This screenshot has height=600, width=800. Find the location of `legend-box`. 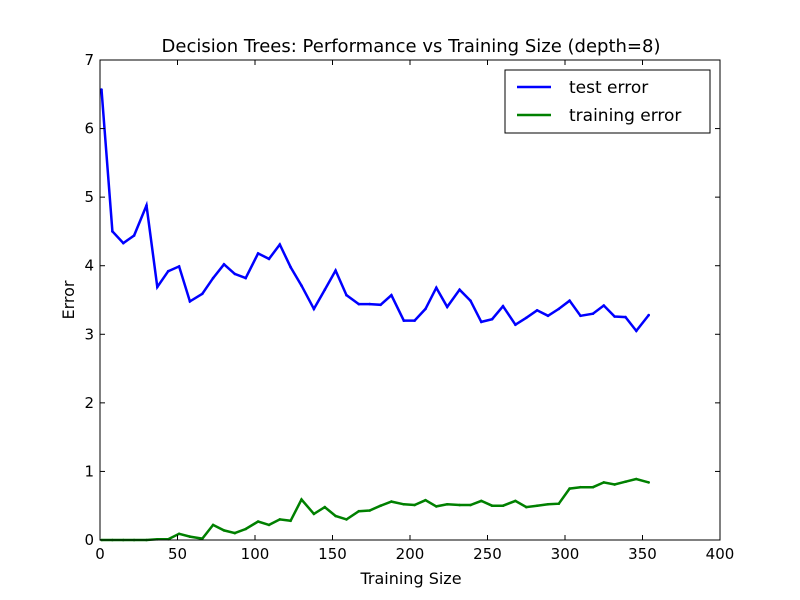

legend-box is located at coordinates (607, 101).